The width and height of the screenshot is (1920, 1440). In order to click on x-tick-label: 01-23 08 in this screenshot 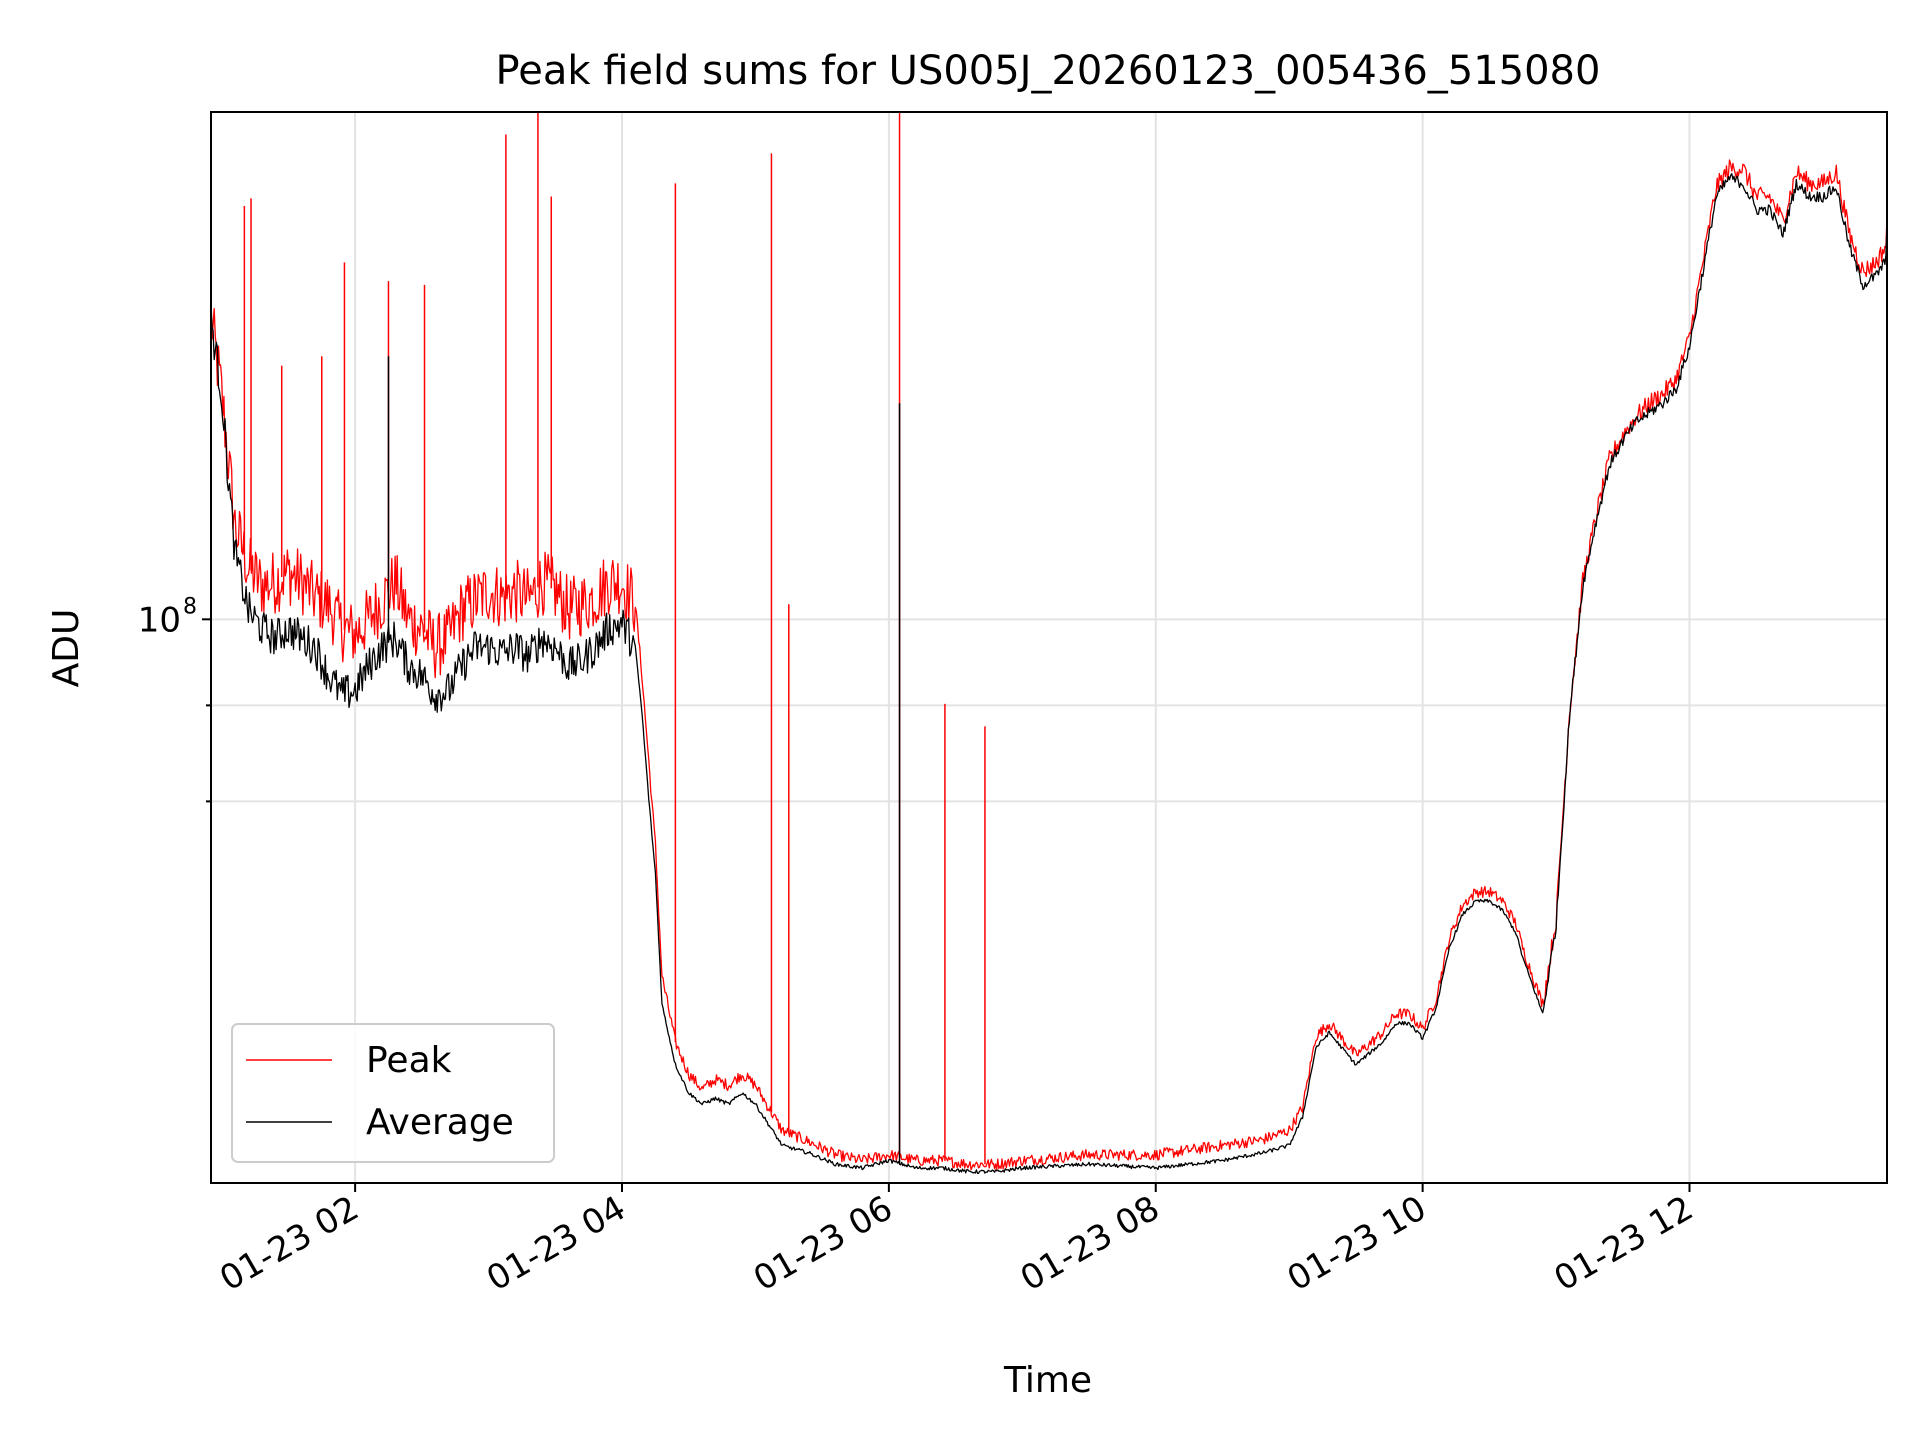, I will do `click(1090, 1243)`.